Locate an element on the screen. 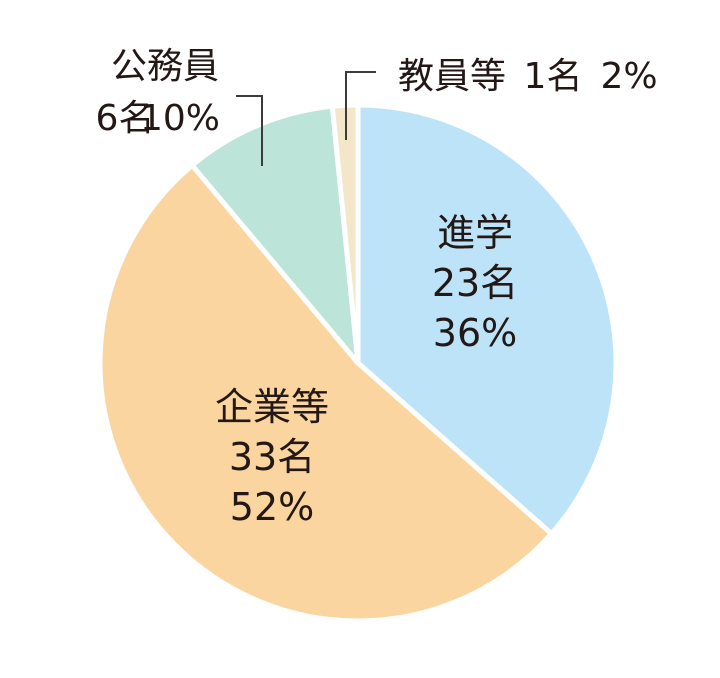 The image size is (720, 678). label-komuin-percent: 10% is located at coordinates (180, 118).